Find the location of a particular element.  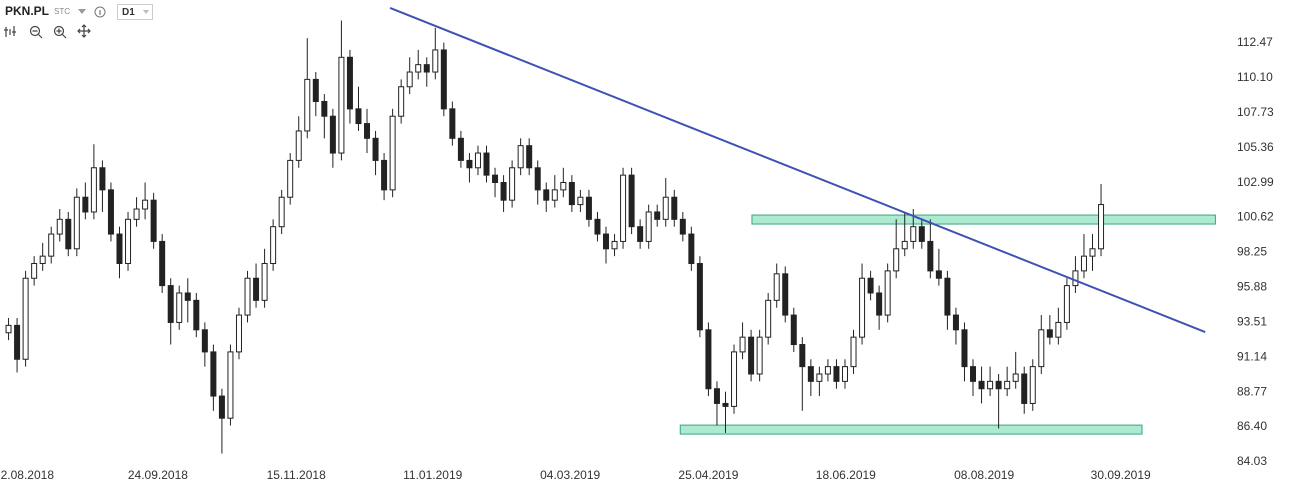

y-tick-label: 110.10 is located at coordinates (1255, 77).